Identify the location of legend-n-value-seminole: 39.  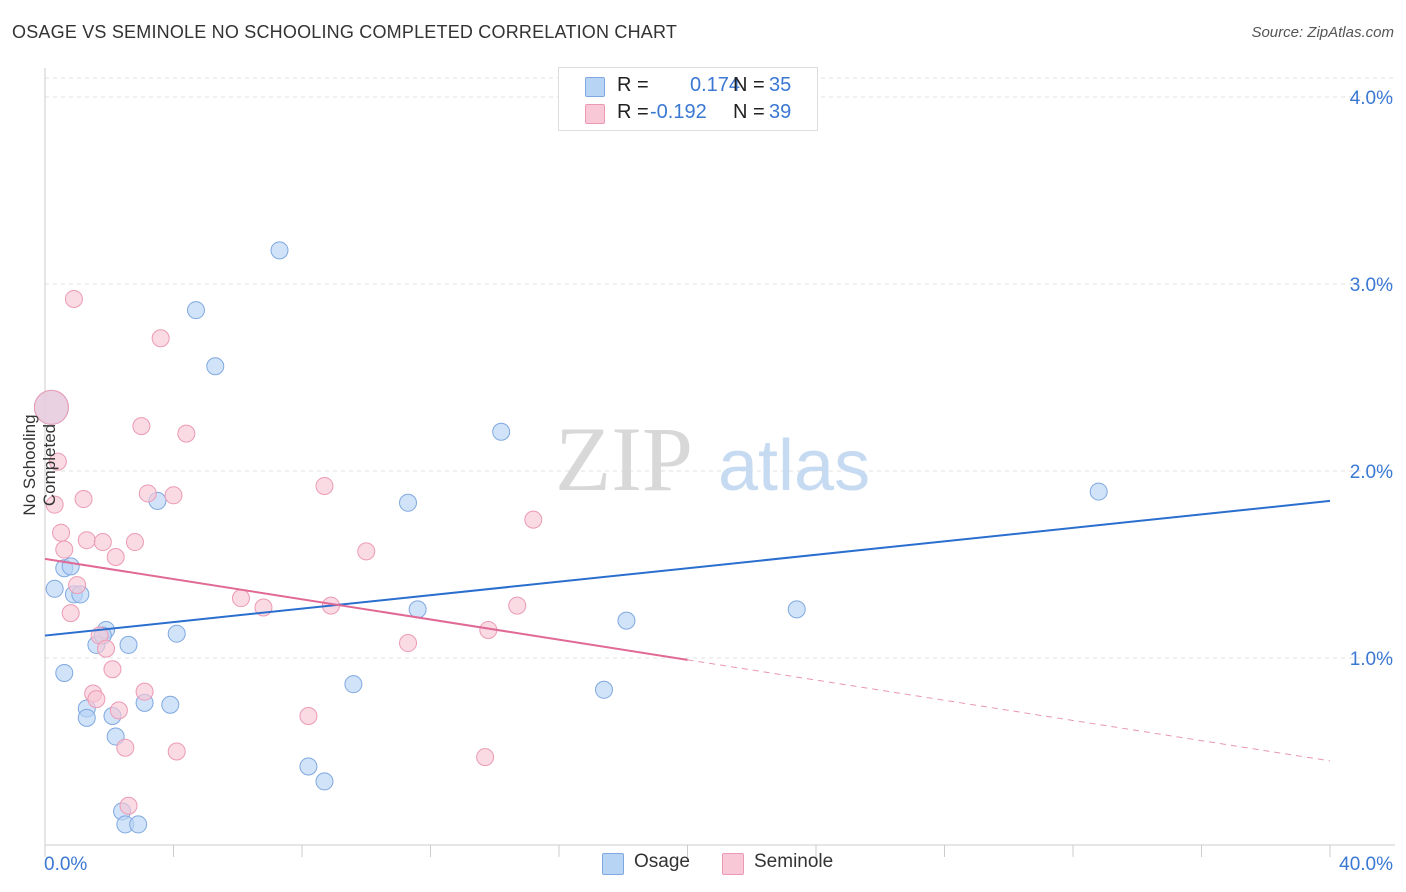
(780, 112).